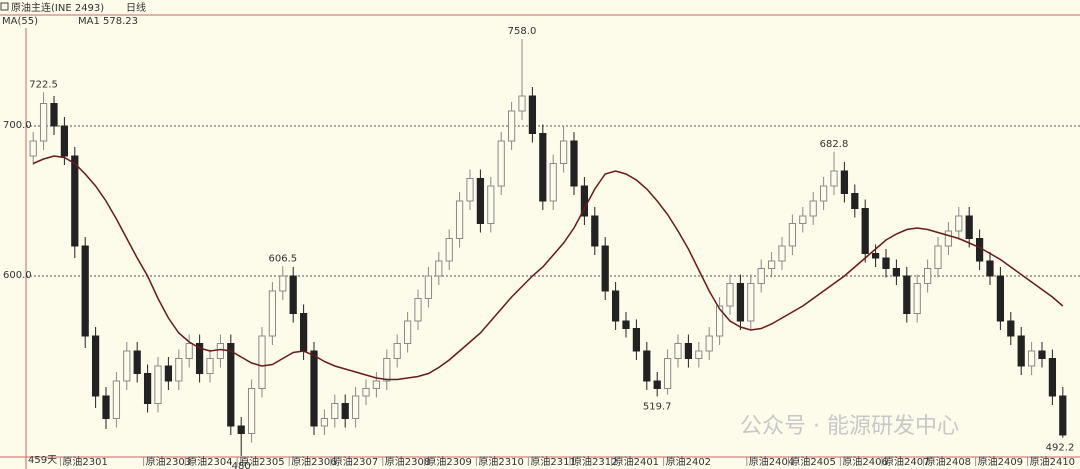  I want to click on x-tick-label: 原油2308, so click(407, 461).